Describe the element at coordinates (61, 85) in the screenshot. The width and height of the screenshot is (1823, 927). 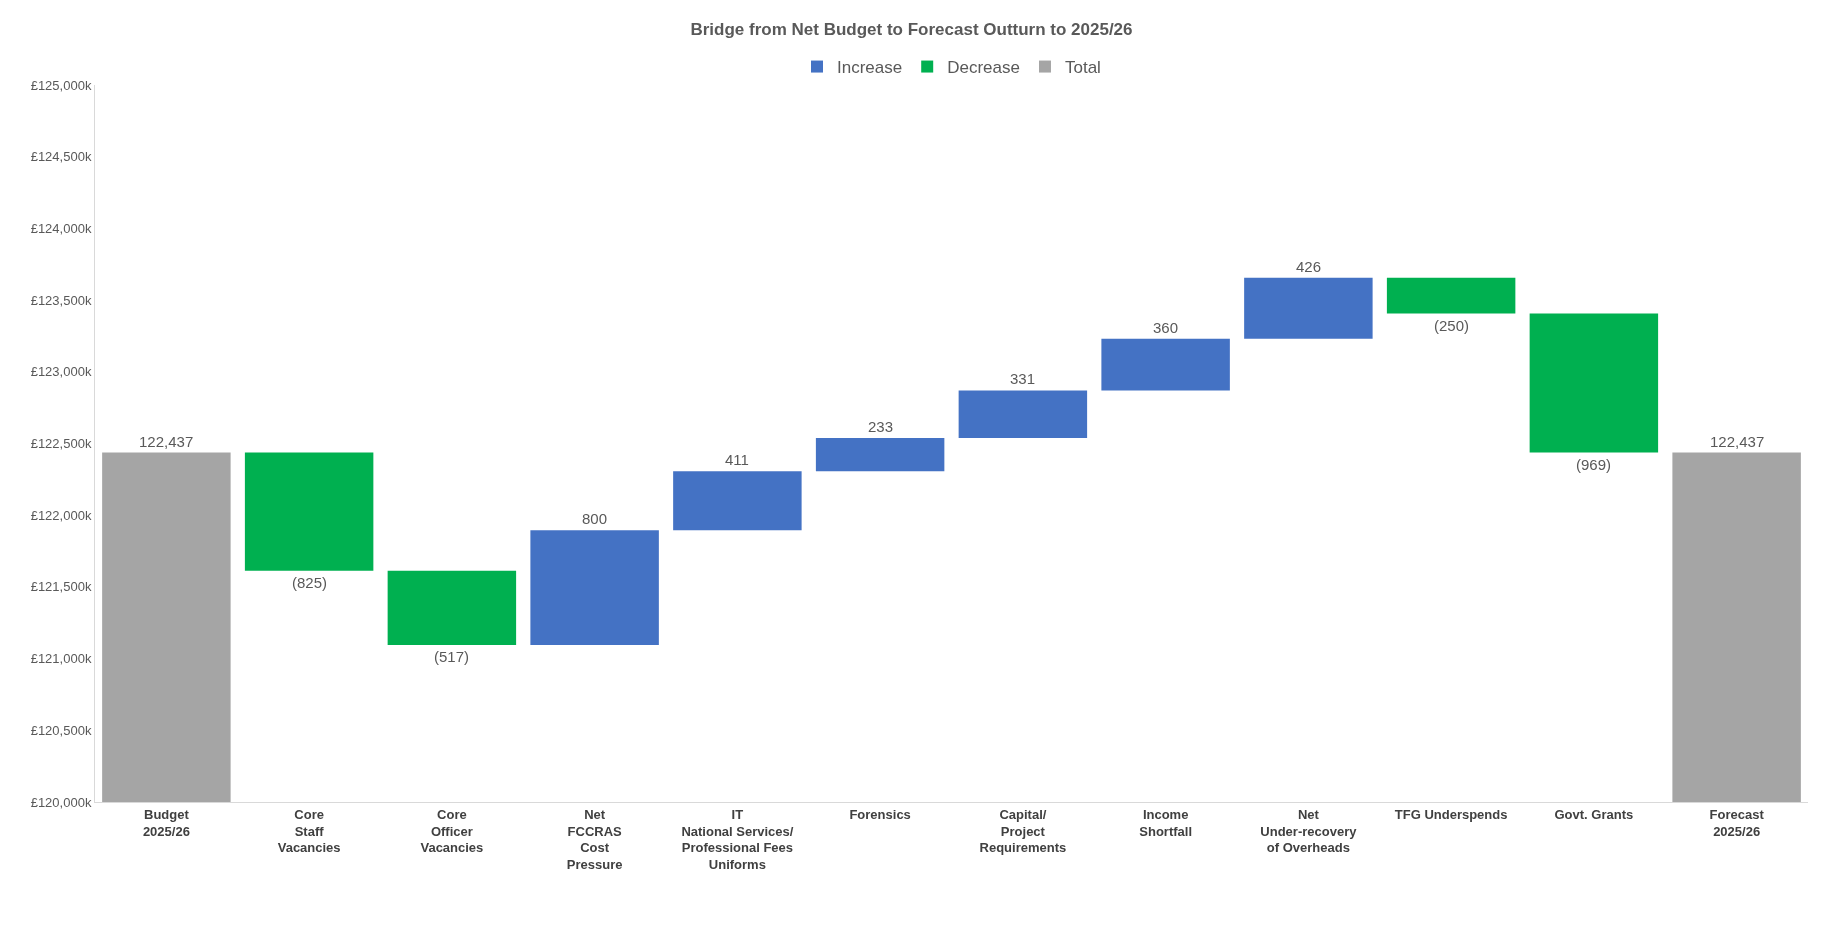
I see `y-tick-label: £125,000k` at that location.